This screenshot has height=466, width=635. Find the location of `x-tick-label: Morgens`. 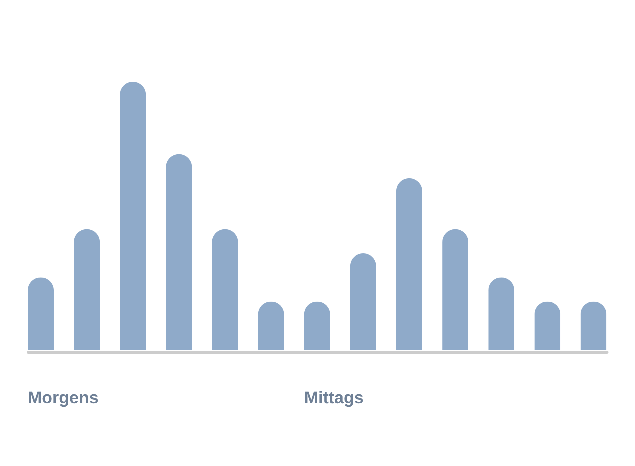

x-tick-label: Morgens is located at coordinates (63, 398).